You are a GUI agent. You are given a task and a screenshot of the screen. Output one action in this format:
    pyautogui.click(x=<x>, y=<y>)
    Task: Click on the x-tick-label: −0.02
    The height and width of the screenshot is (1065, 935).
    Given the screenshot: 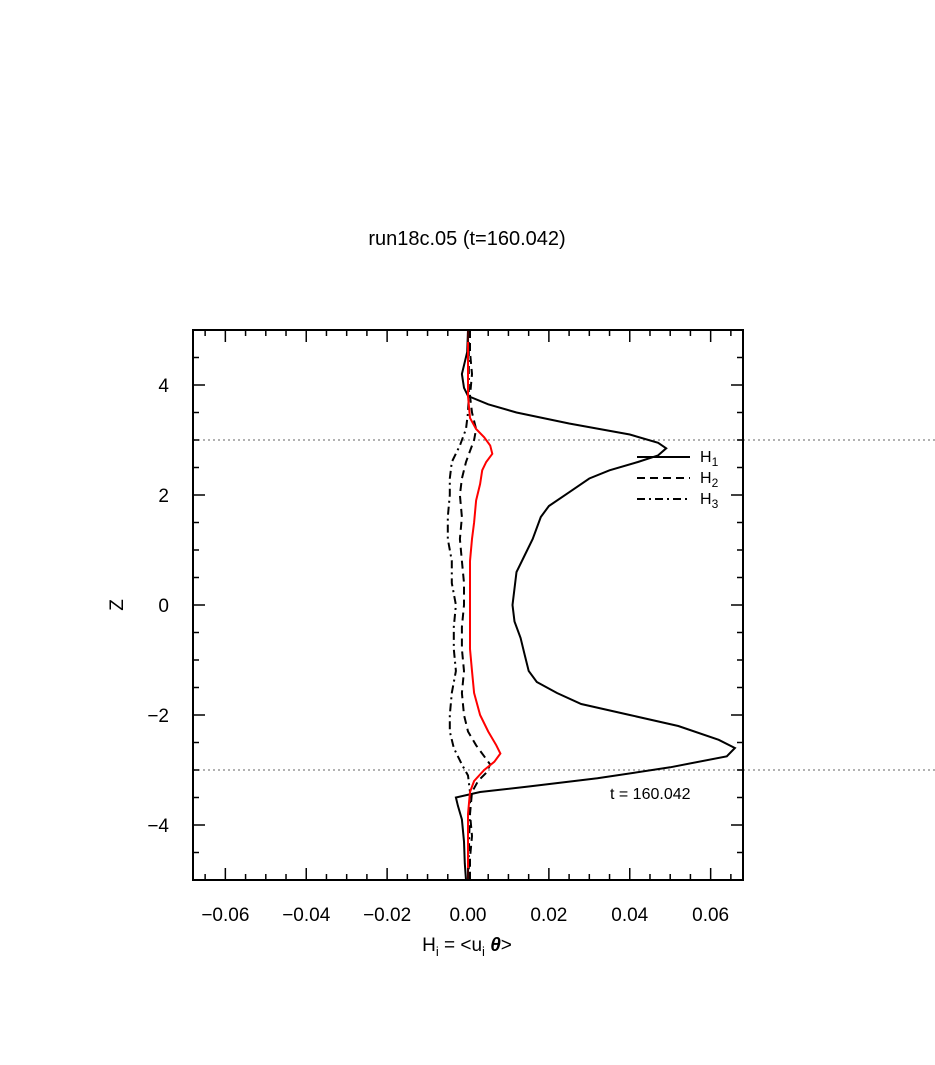 What is the action you would take?
    pyautogui.click(x=387, y=915)
    